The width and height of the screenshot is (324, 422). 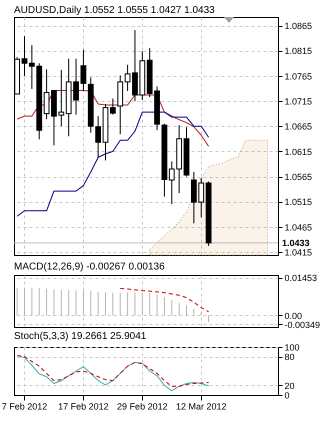 I want to click on y-tick-label: 1.0515, so click(x=298, y=202).